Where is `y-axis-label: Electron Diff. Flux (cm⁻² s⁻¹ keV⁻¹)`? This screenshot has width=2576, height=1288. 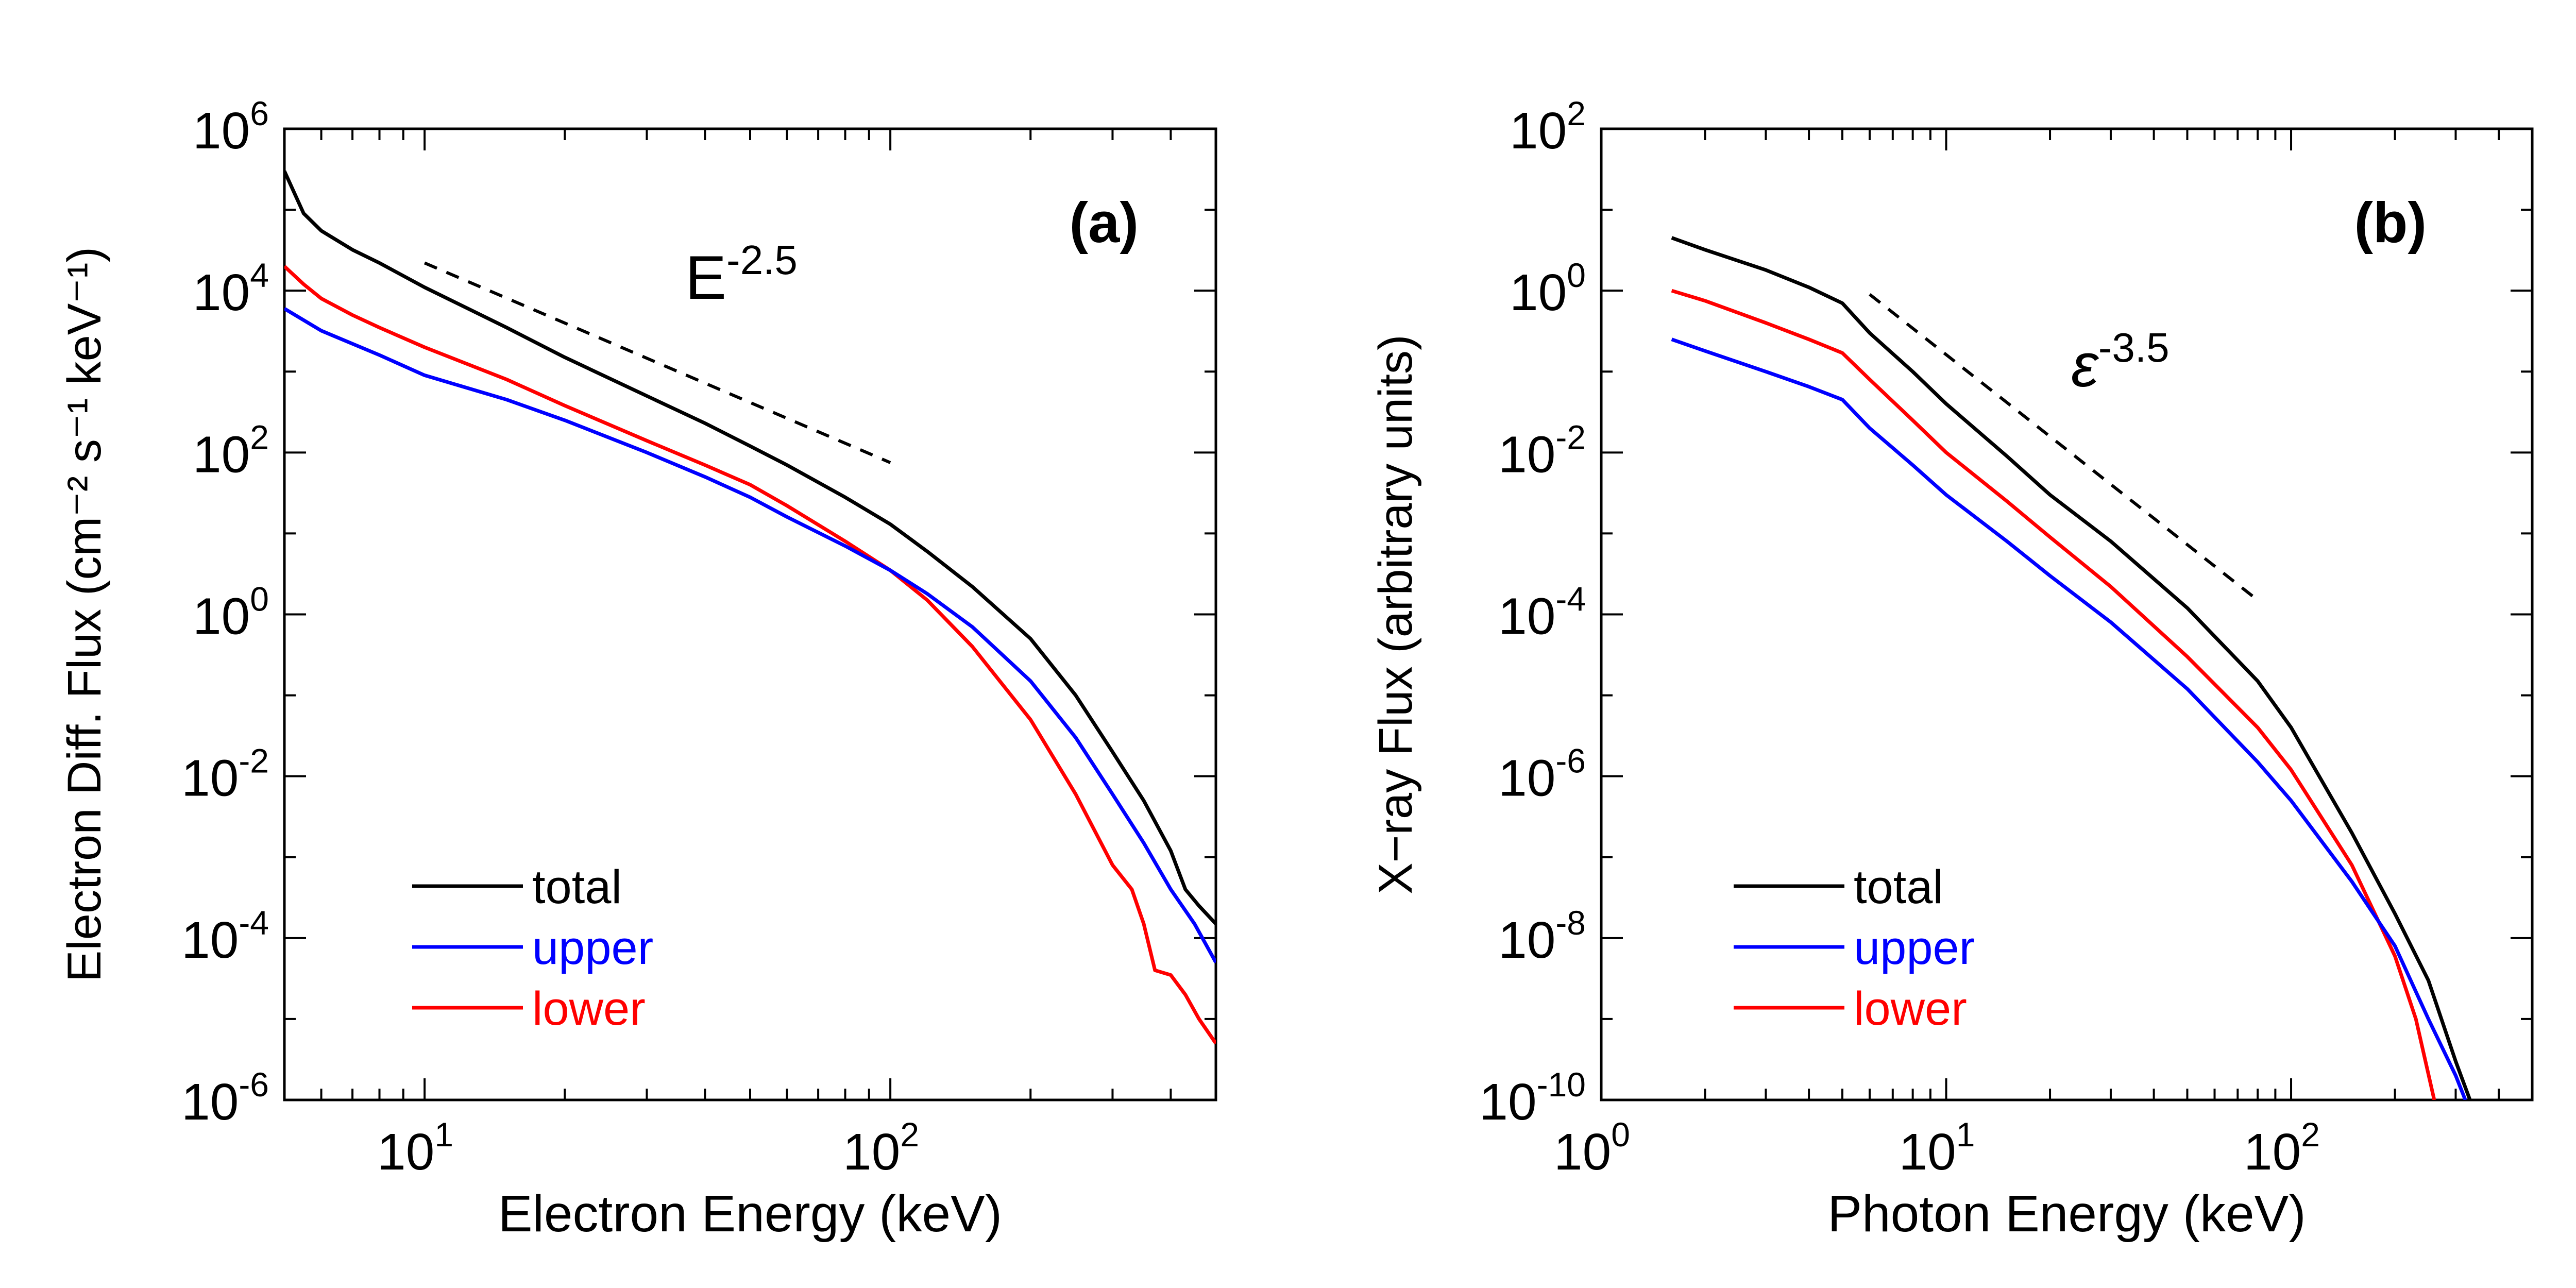
y-axis-label: Electron Diff. Flux (cm⁻² s⁻¹ keV⁻¹) is located at coordinates (84, 614).